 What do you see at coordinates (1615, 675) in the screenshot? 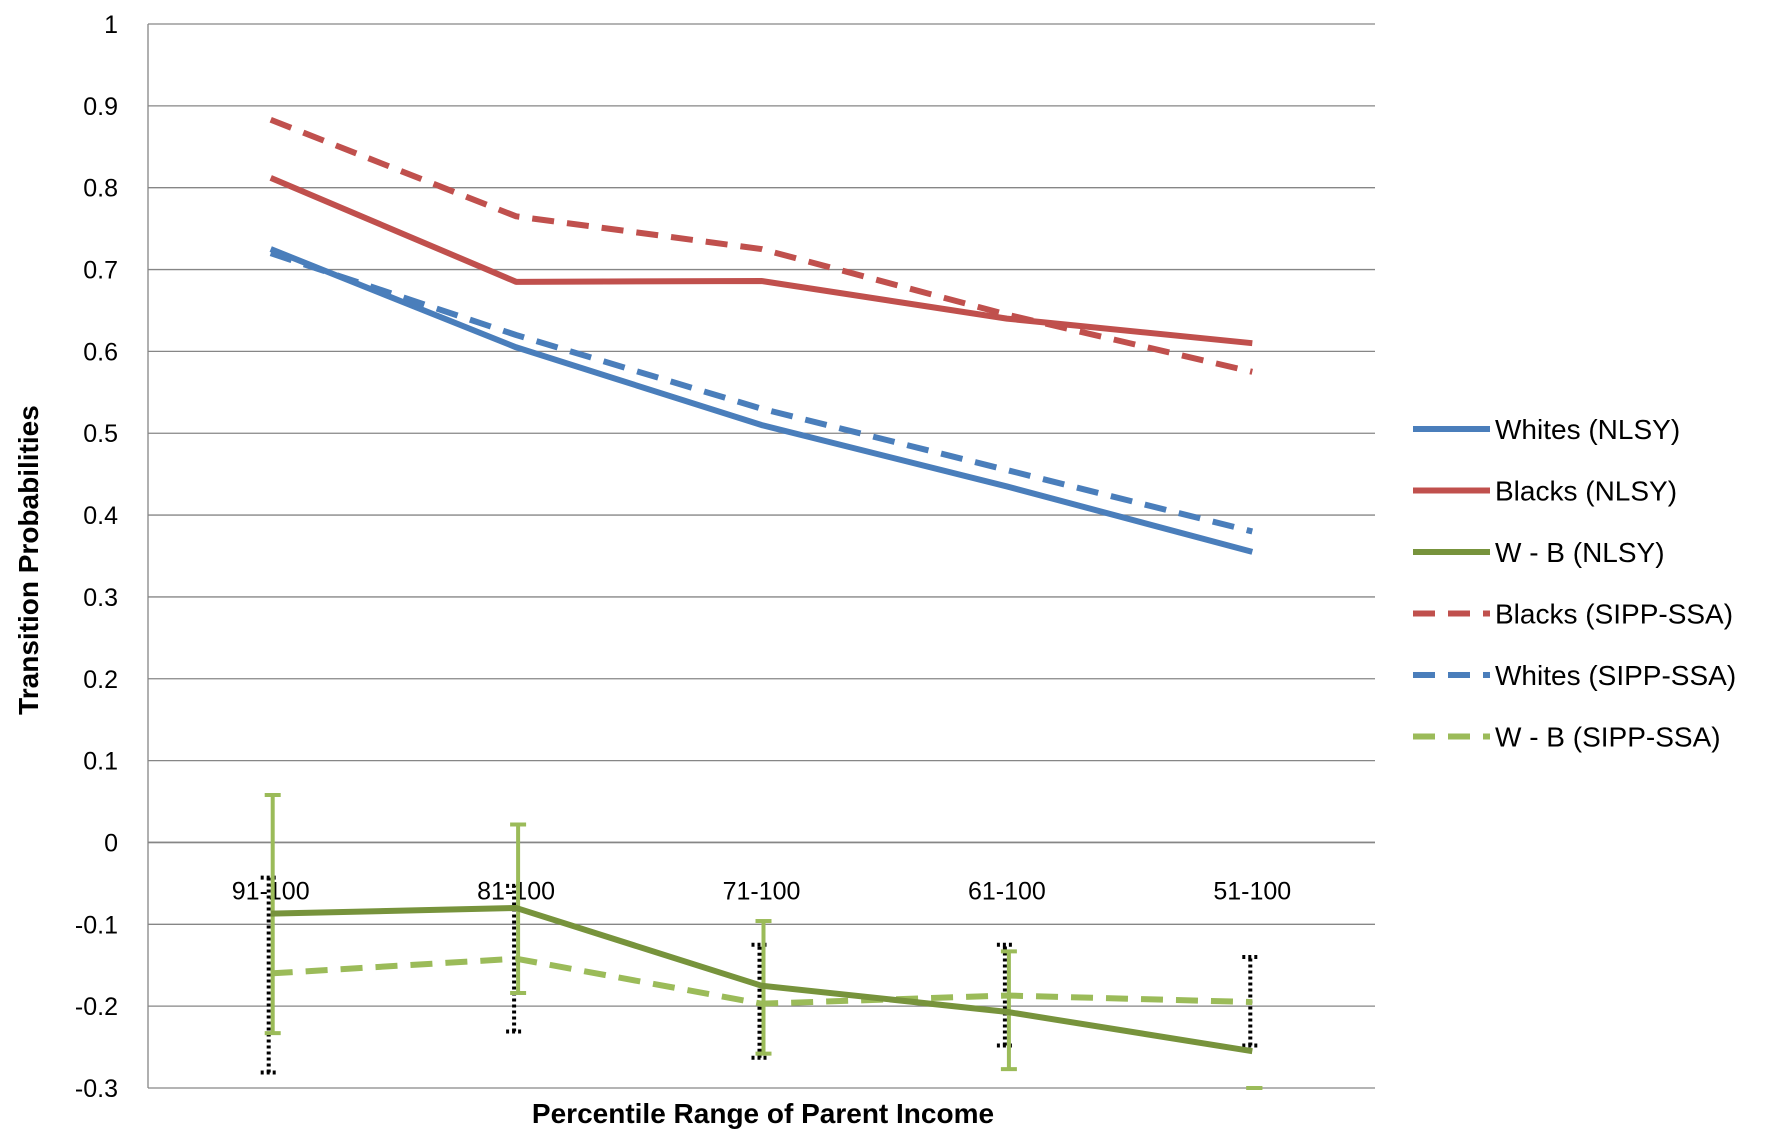
I see `legend-label: Whites (SIPP-SSA)` at bounding box center [1615, 675].